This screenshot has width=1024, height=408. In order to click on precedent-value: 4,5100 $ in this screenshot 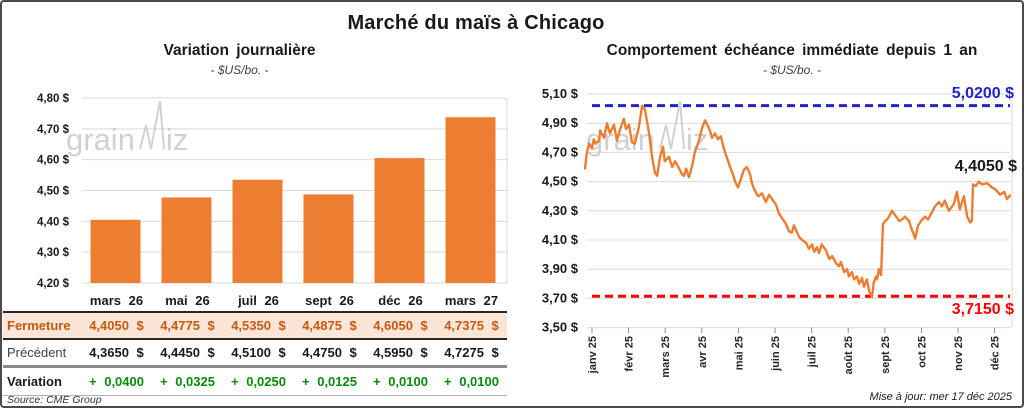, I will do `click(258, 352)`.